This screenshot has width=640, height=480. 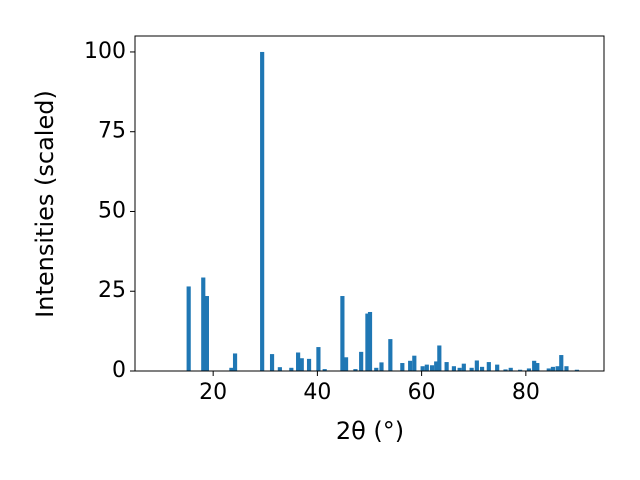 What do you see at coordinates (119, 370) in the screenshot?
I see `y-tick-label: 0` at bounding box center [119, 370].